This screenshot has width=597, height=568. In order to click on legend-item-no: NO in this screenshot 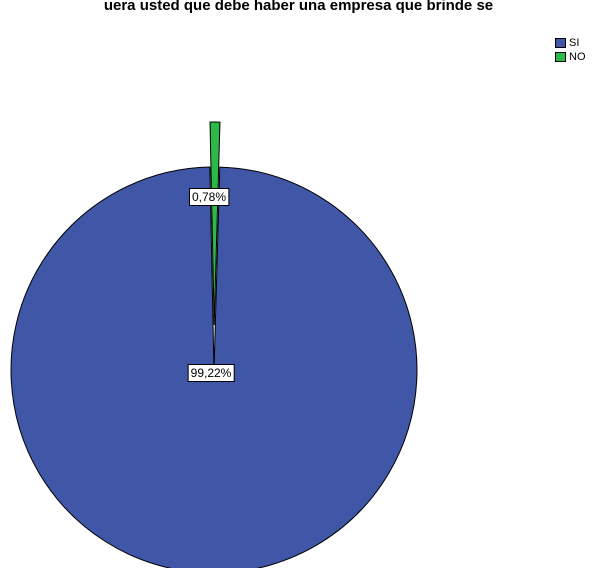, I will do `click(570, 57)`.